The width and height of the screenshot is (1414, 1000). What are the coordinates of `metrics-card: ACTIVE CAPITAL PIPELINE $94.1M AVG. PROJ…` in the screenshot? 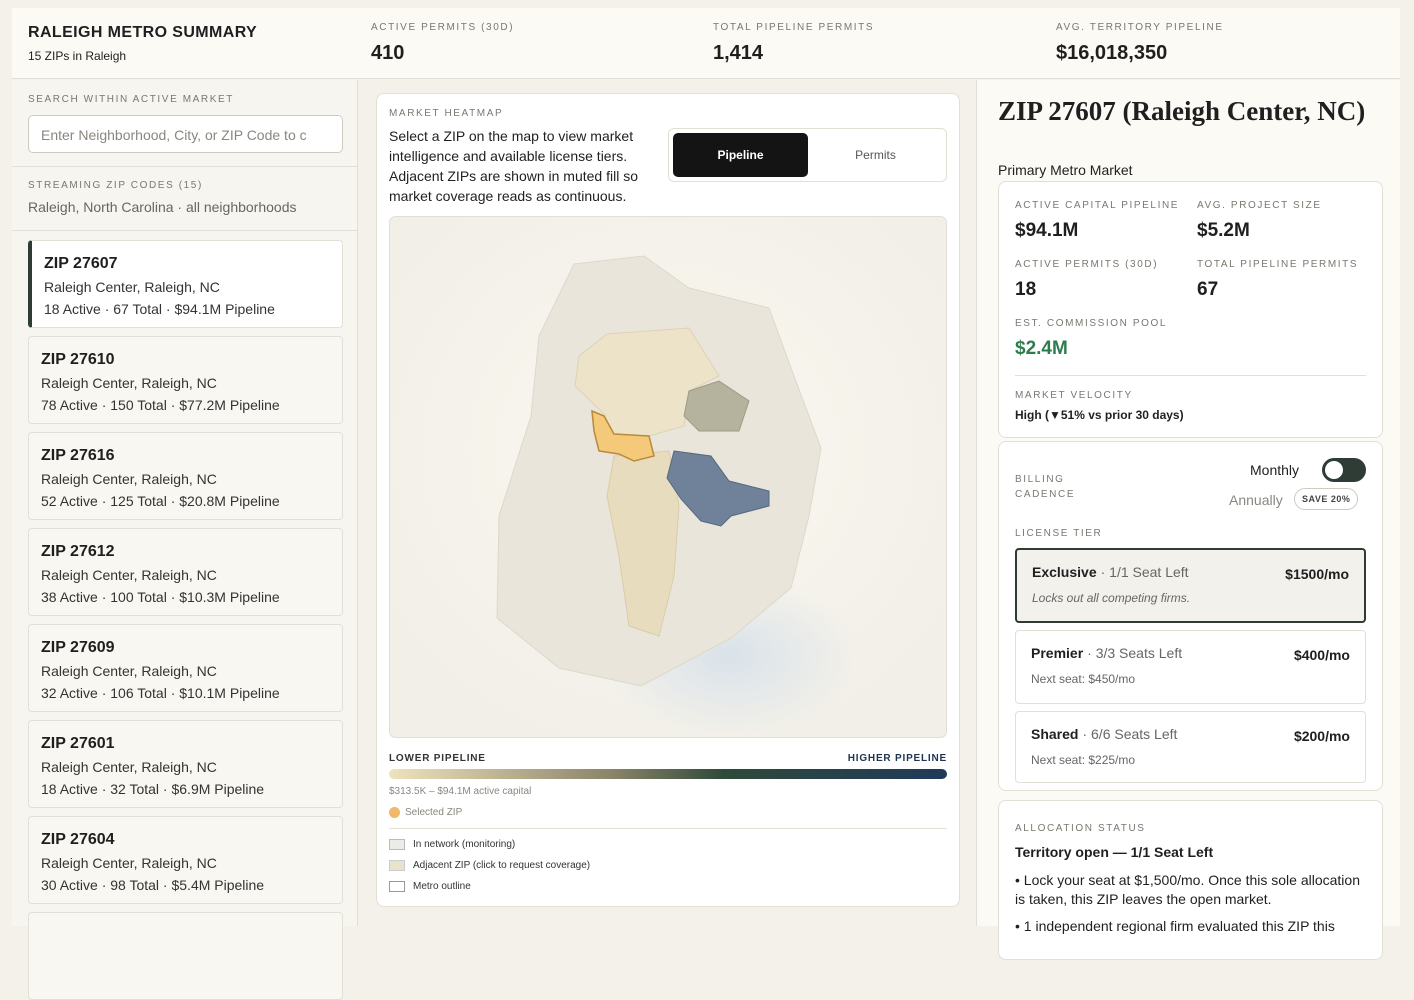 It's located at (1190, 309).